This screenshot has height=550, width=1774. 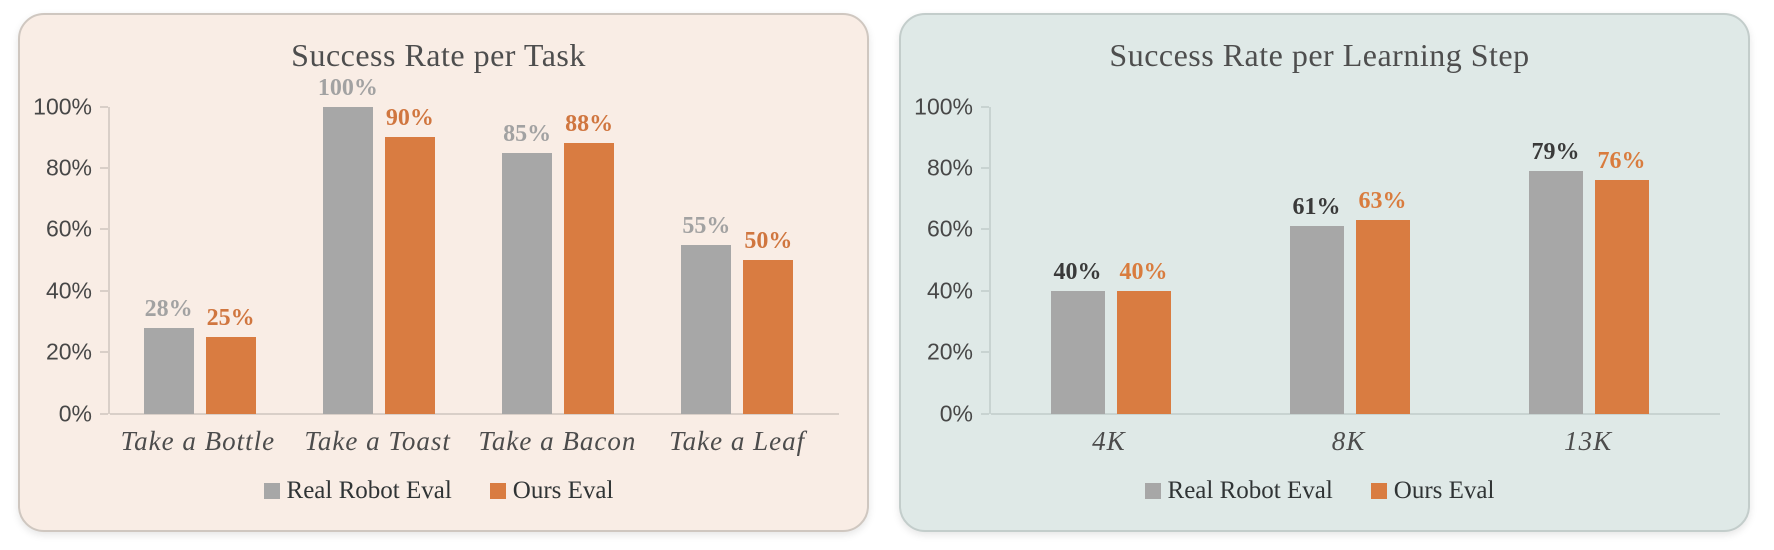 What do you see at coordinates (1319, 55) in the screenshot?
I see `chart-title: Success Rate per Learning Step` at bounding box center [1319, 55].